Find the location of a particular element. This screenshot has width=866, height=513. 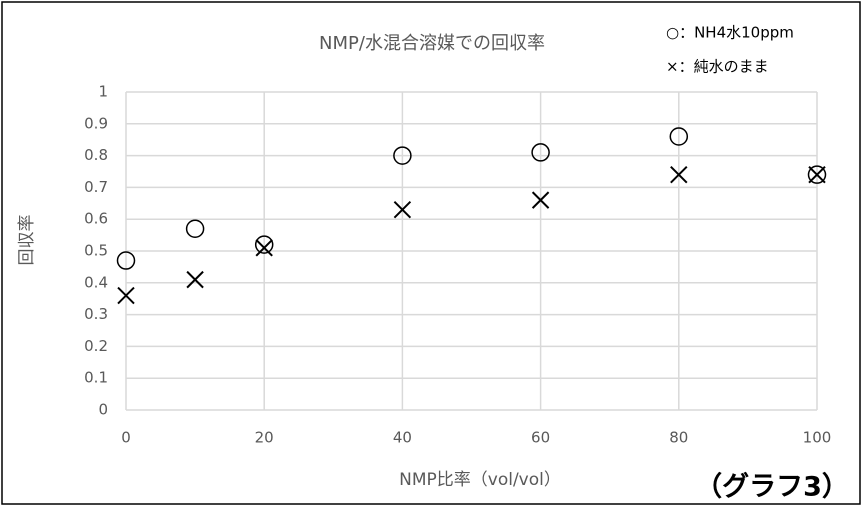

legend-entry: ○：NH4水10ppm is located at coordinates (730, 33).